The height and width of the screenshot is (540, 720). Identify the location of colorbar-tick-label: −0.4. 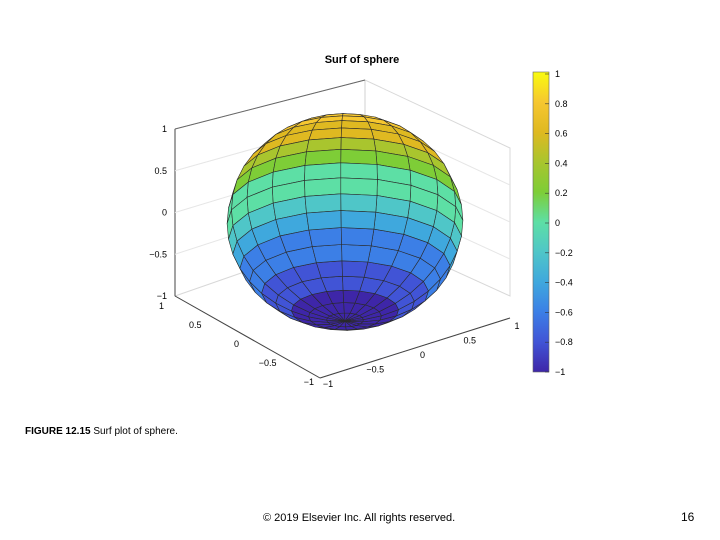
(564, 283).